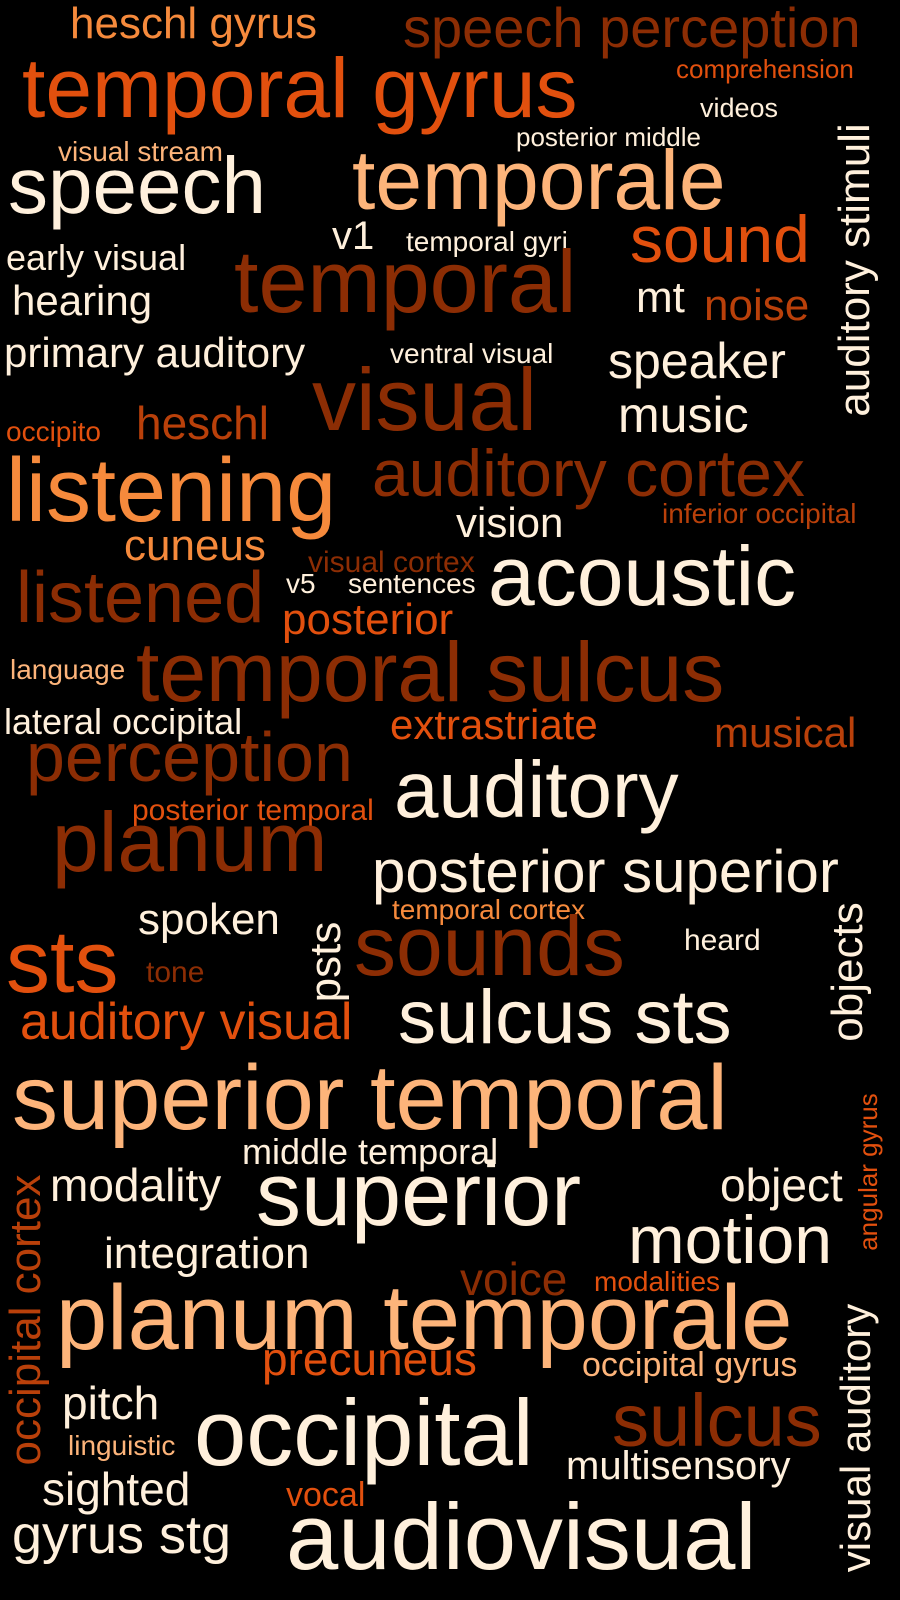 The width and height of the screenshot is (900, 1600). Describe the element at coordinates (781, 1185) in the screenshot. I see `word-object: object` at that location.